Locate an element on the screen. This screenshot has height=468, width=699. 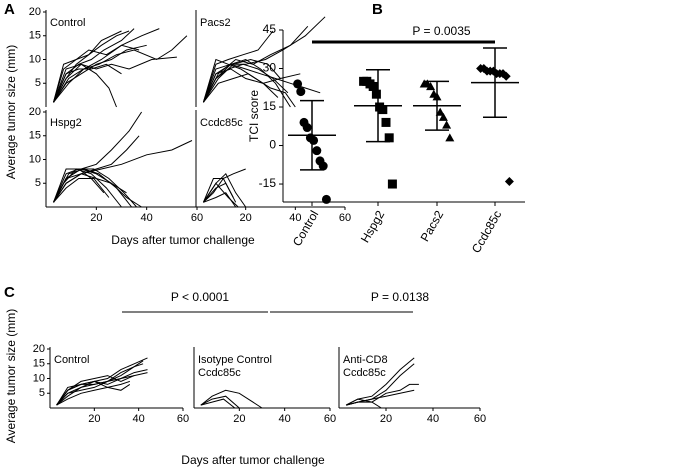
panel-label: A is located at coordinates (9, 9).